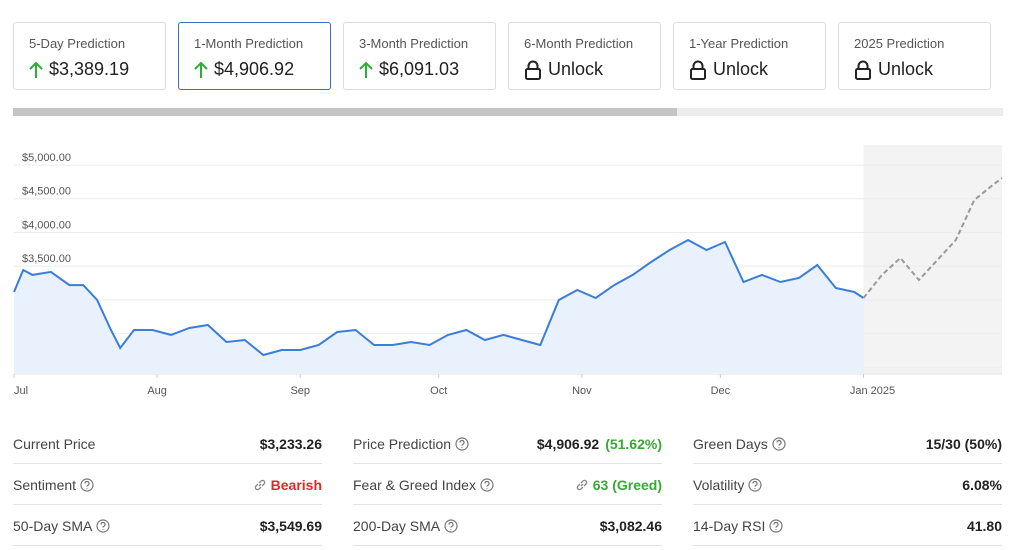  I want to click on prediction-tab: 5-Day Prediction $3,389.19, so click(89, 56).